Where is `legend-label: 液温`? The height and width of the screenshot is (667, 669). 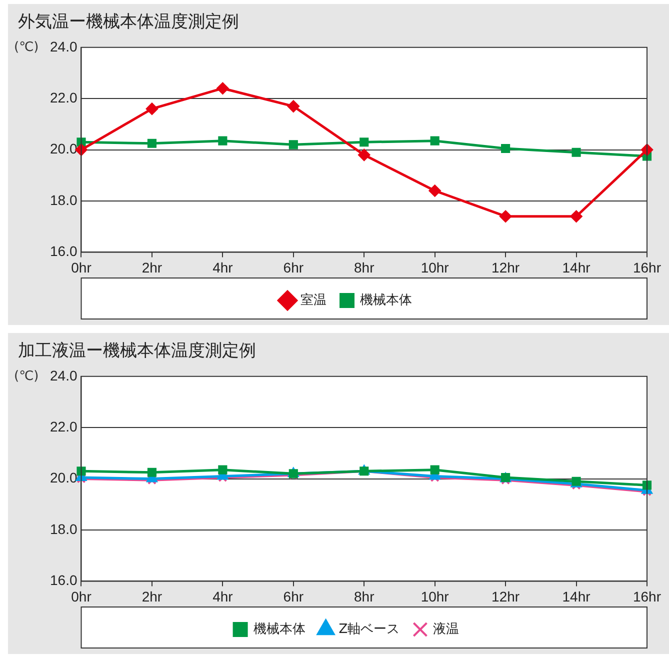 legend-label: 液温 is located at coordinates (446, 629).